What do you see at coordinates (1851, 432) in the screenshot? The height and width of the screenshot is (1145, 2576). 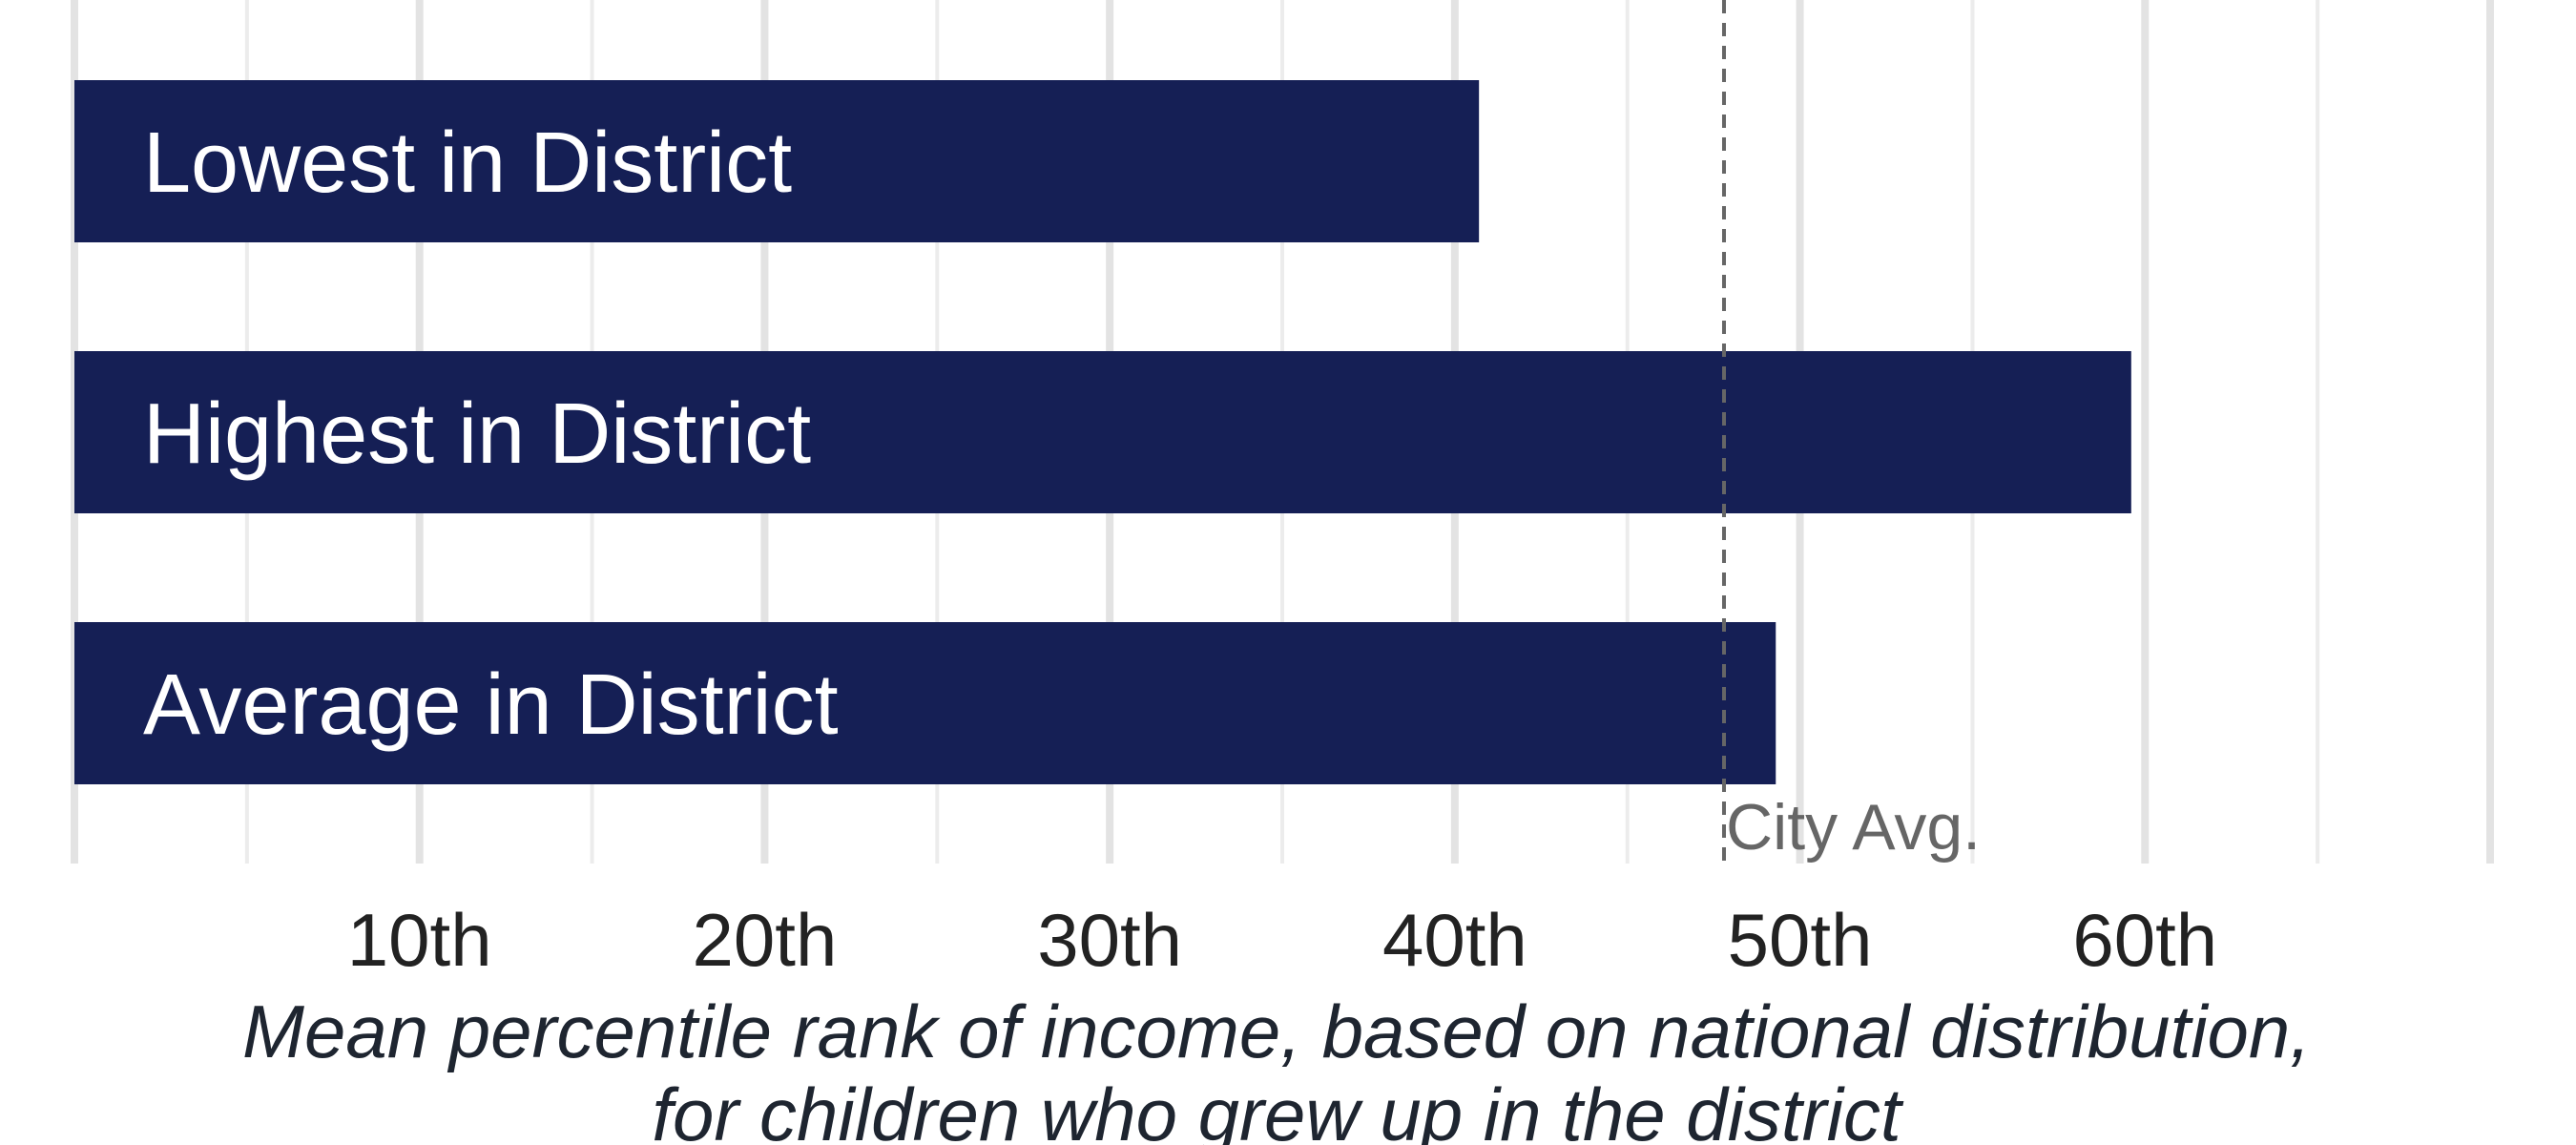 I see `reference-line-group: City Avg.` at bounding box center [1851, 432].